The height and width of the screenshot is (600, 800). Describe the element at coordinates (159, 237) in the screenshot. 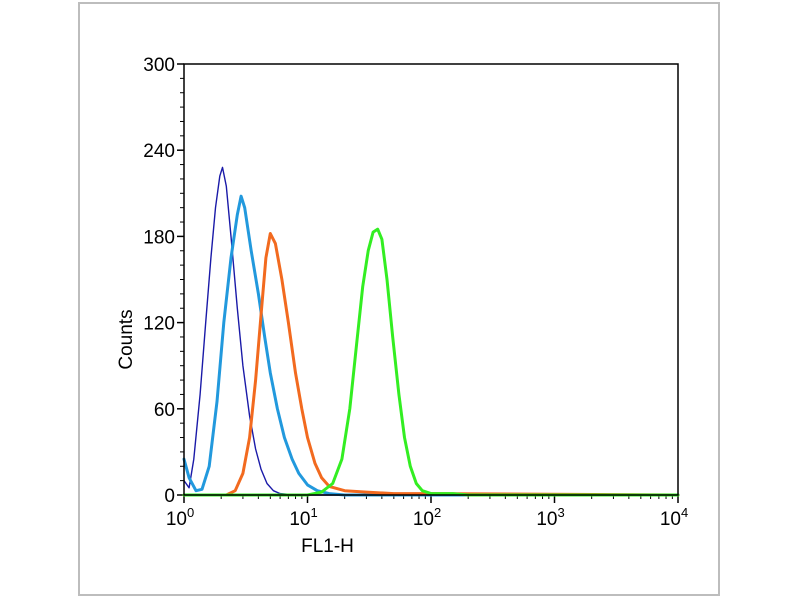

I see `y-tick-label: 180` at that location.